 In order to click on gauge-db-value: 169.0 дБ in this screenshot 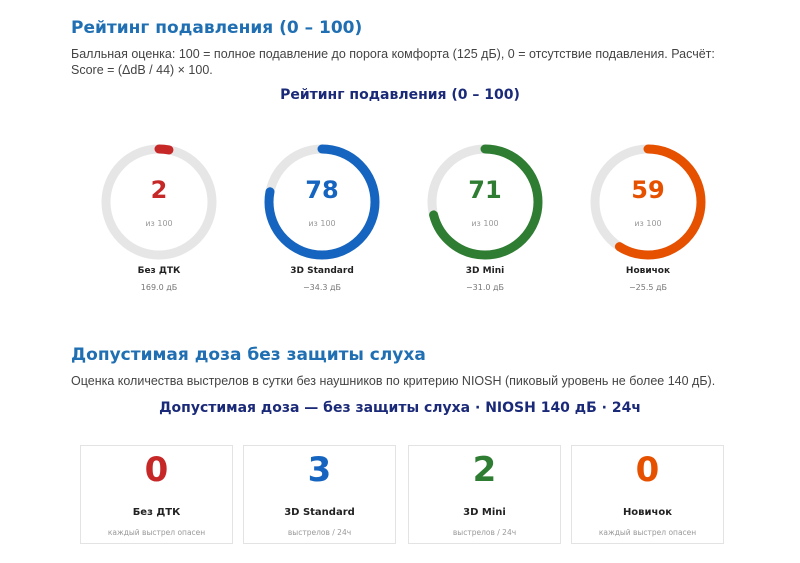, I will do `click(159, 287)`.